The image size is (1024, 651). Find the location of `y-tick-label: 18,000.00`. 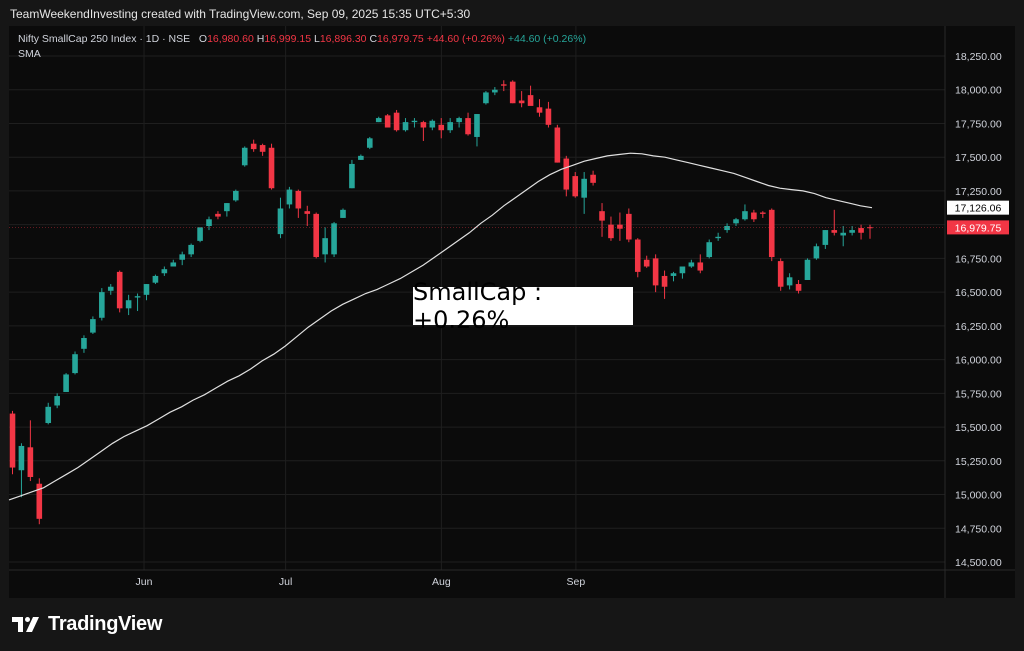

y-tick-label: 18,000.00 is located at coordinates (978, 91).